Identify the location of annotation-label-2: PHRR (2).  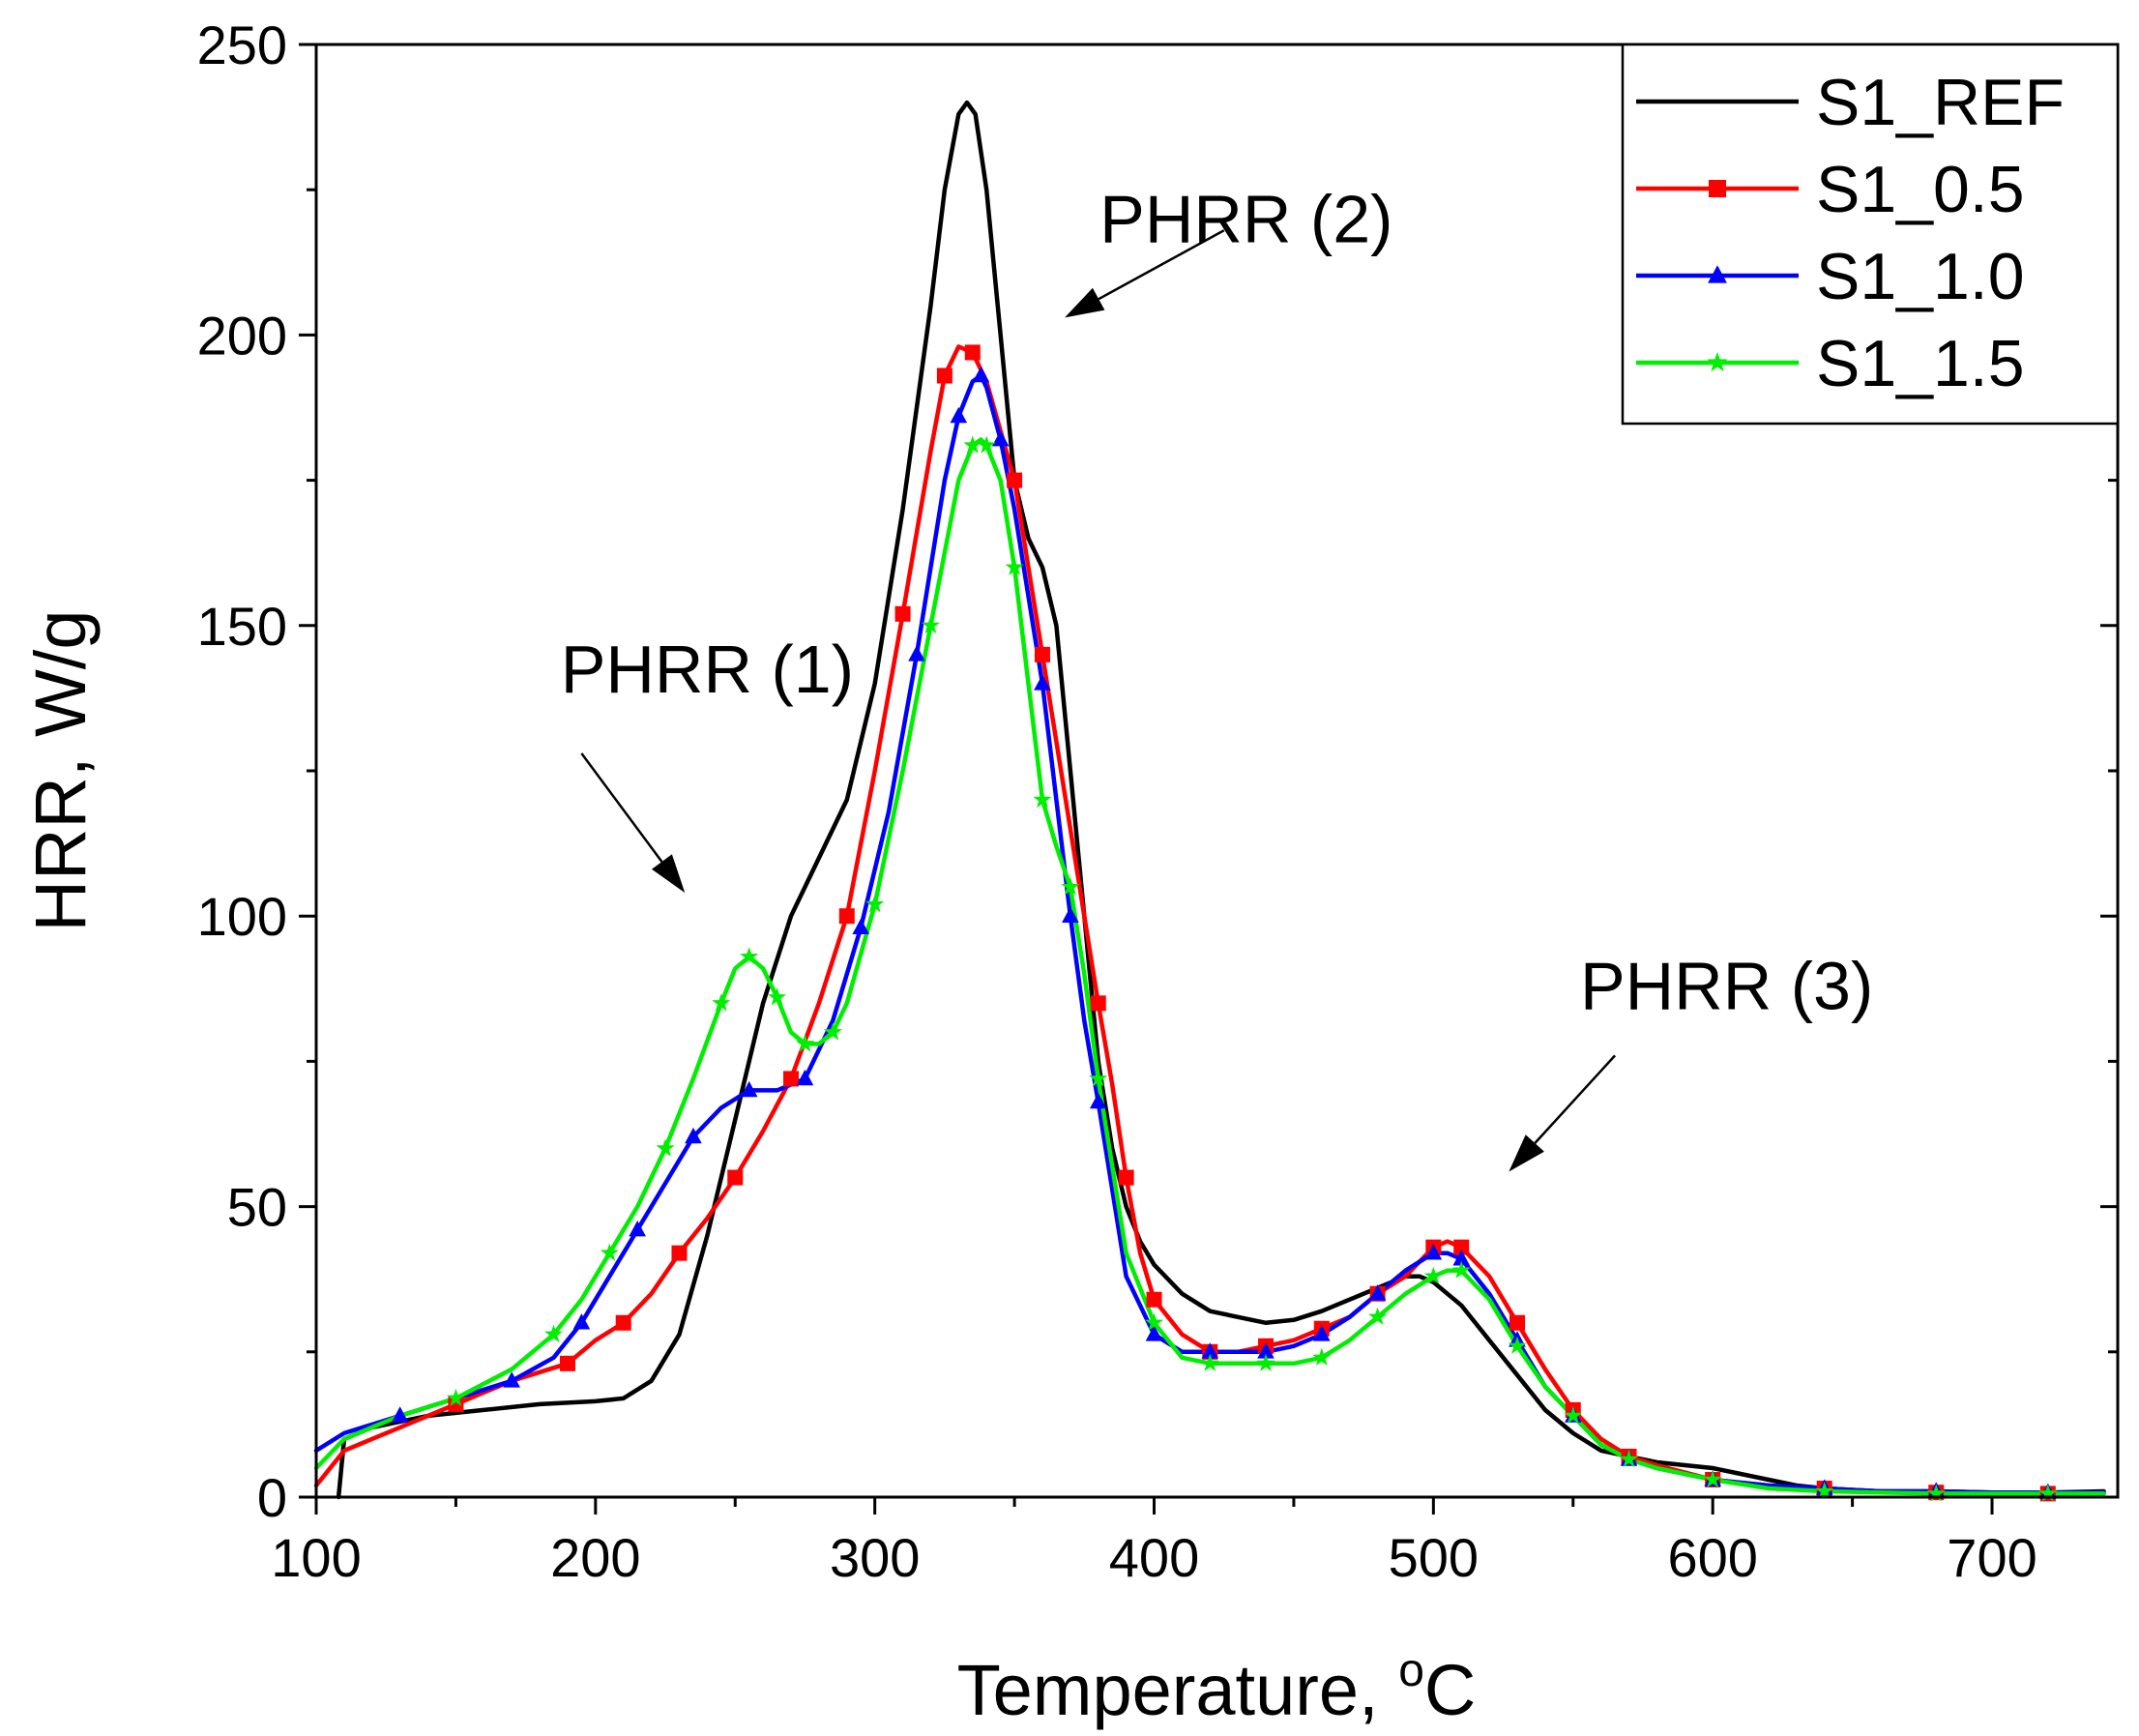
(1245, 218).